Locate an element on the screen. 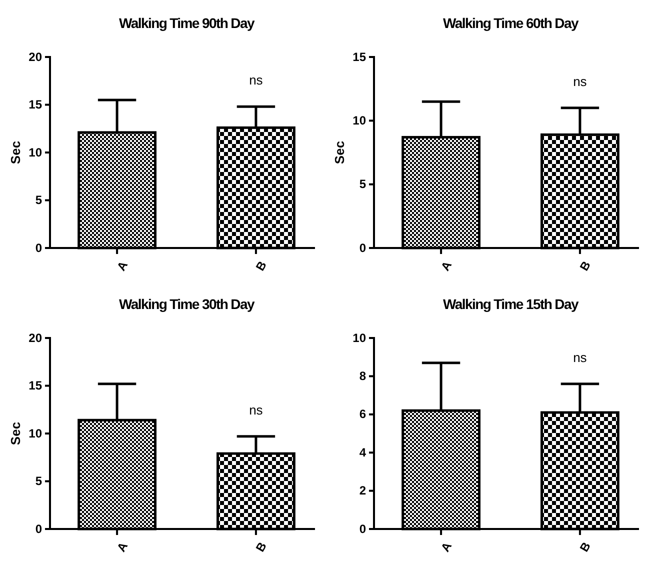 Image resolution: width=647 pixels, height=562 pixels. chart-title: Walking Time 30th Day is located at coordinates (187, 304).